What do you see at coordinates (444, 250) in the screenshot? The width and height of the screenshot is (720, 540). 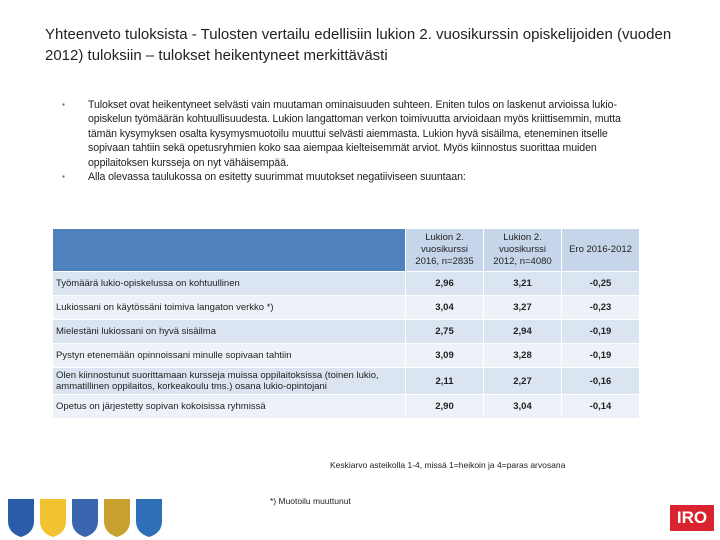 I see `header-cell: Lukion 2. vuosikurssi 2016, n=2835` at bounding box center [444, 250].